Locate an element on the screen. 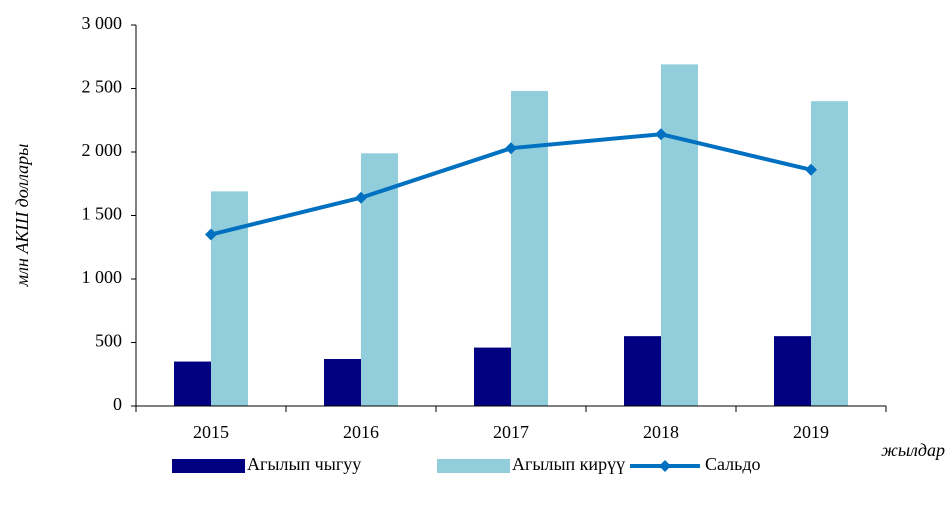  x-axis-label: жылдар is located at coordinates (913, 450).